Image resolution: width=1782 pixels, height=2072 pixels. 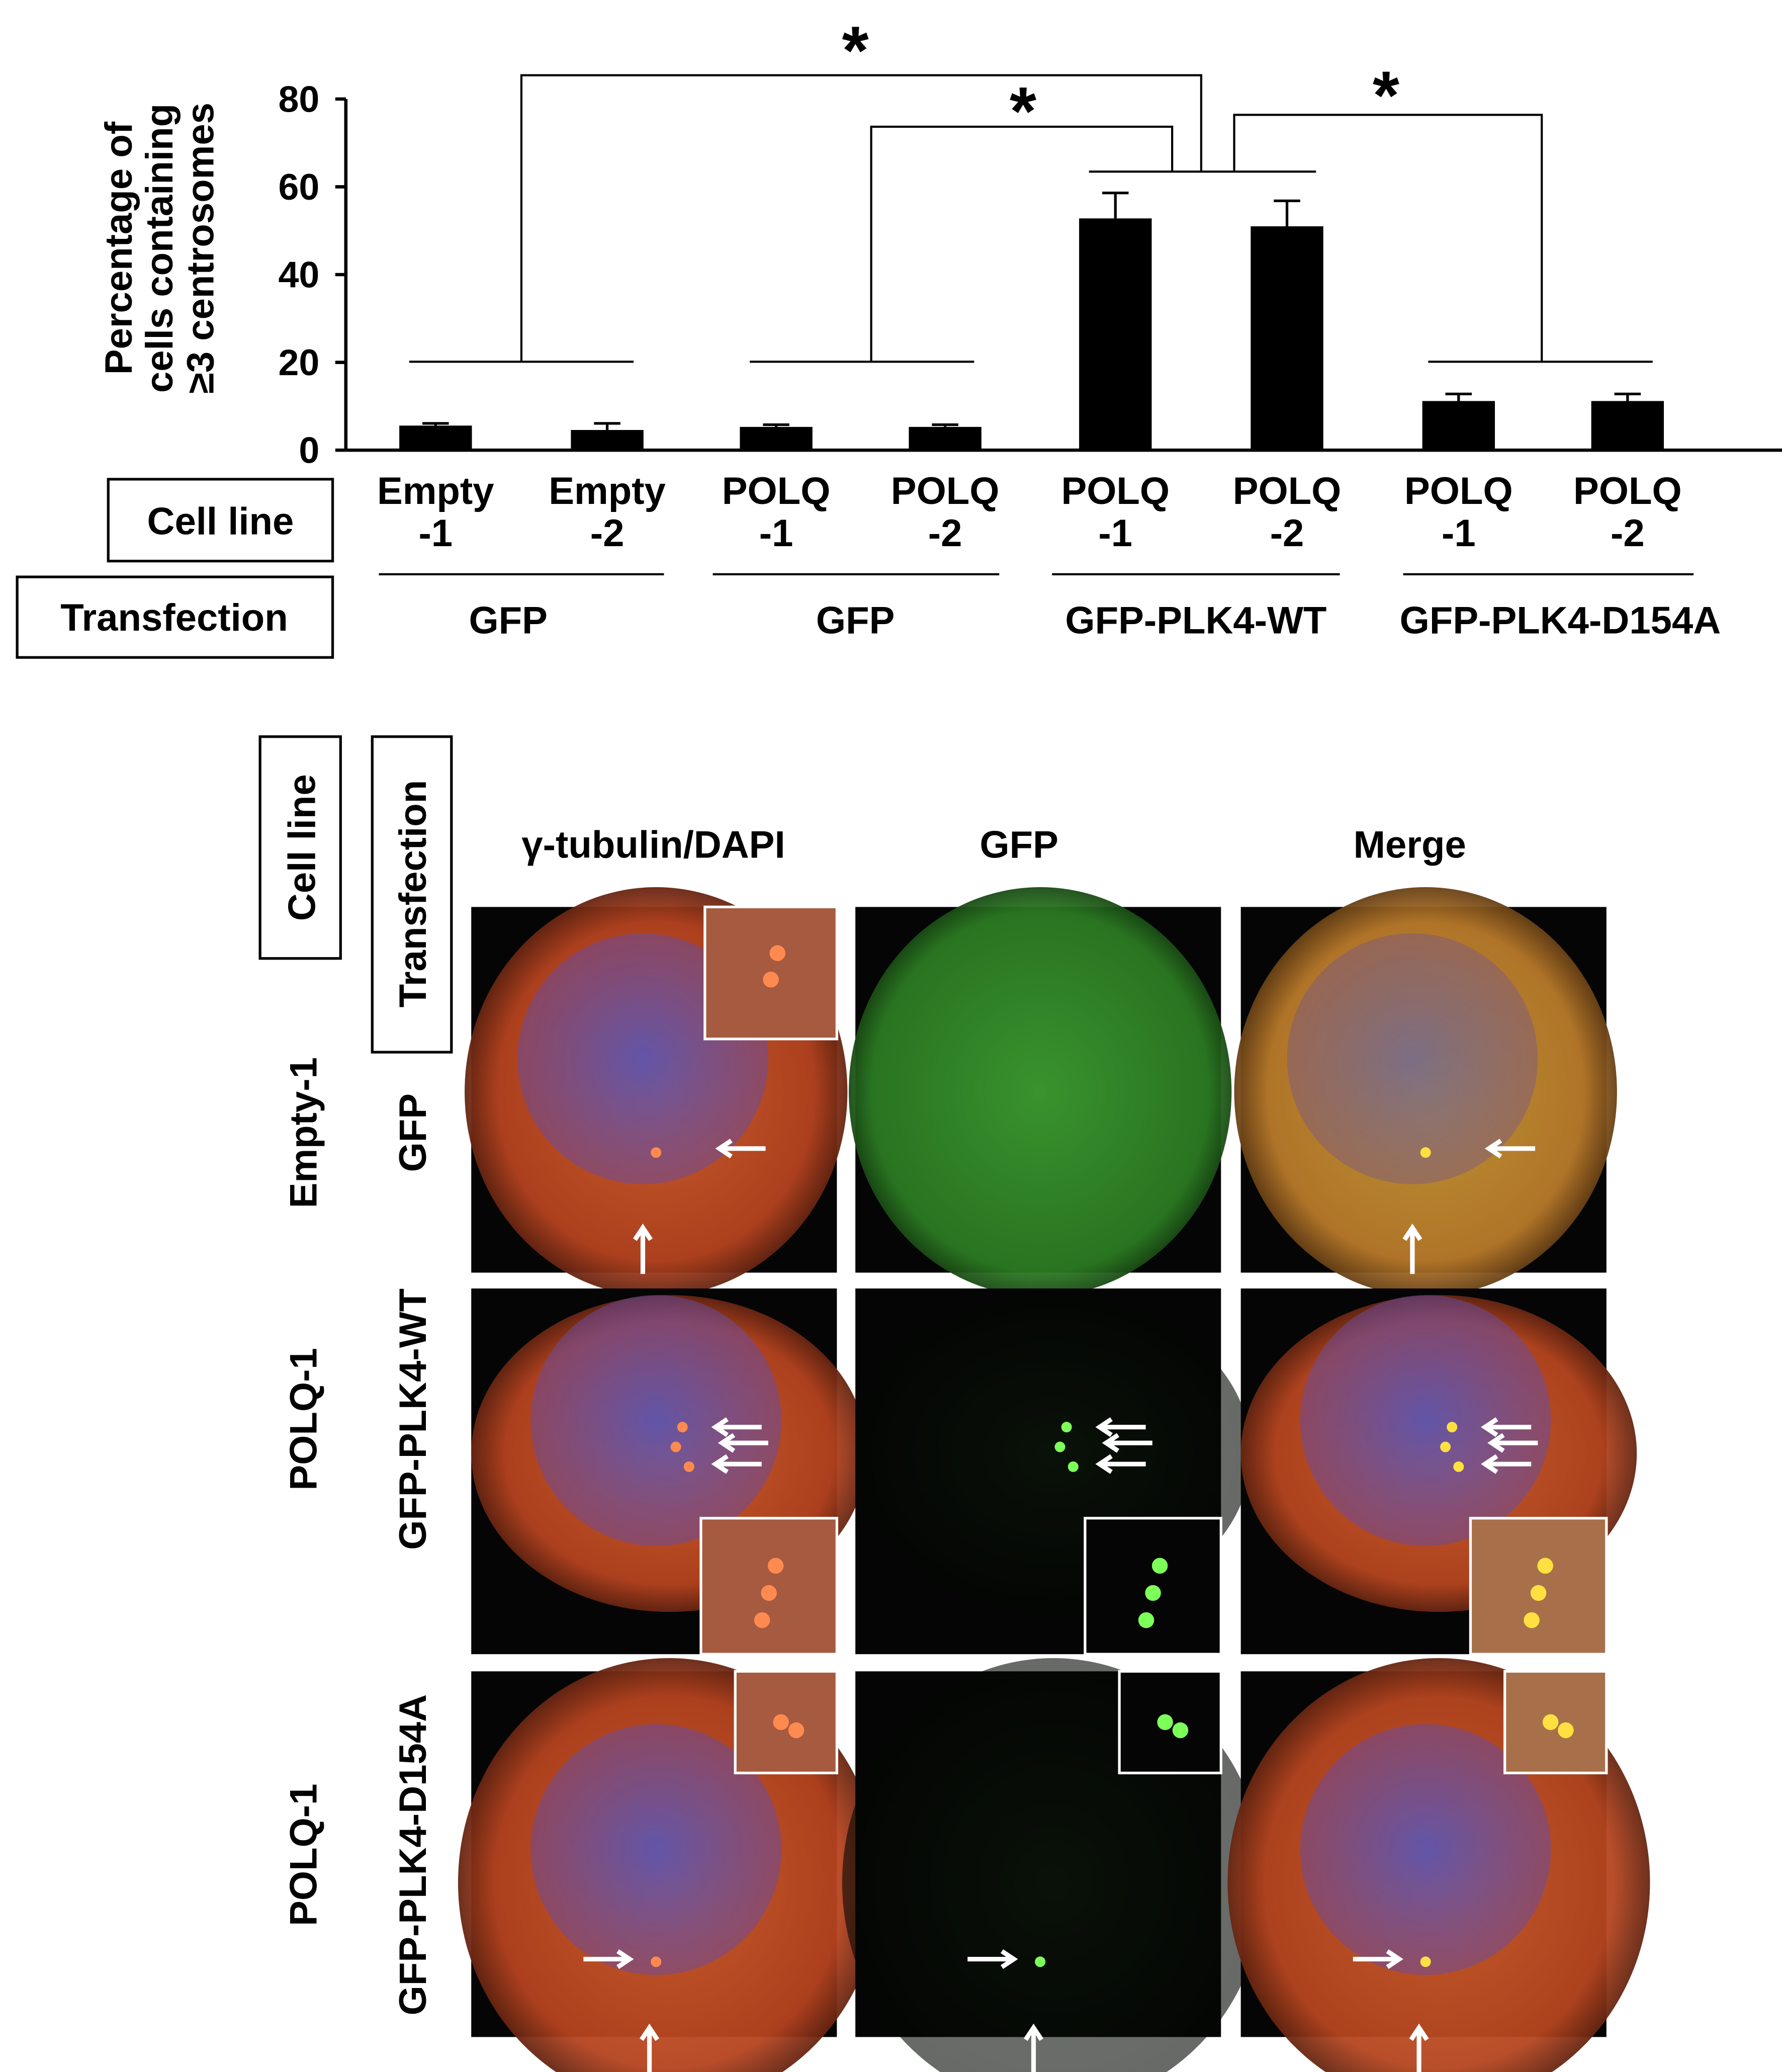 I want to click on y-tick-label: 80, so click(x=299, y=99).